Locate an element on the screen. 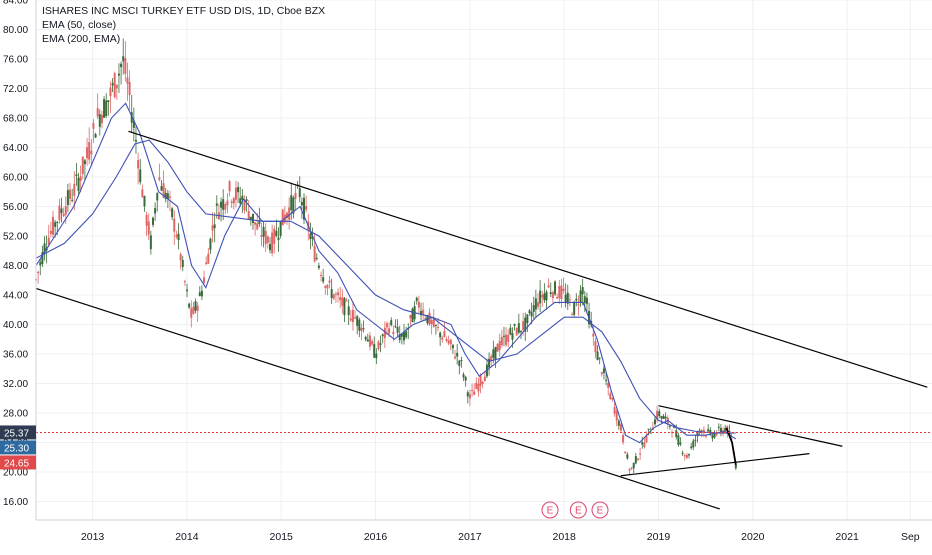 The height and width of the screenshot is (555, 932). legend-ema200: EMA (200, EMA) is located at coordinates (81, 39).